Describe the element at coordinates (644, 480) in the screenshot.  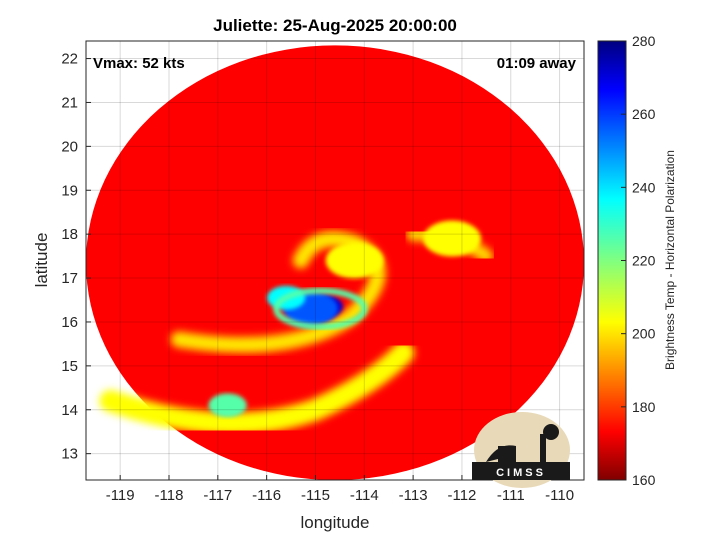
I see `colorbar-tick-label: 160` at that location.